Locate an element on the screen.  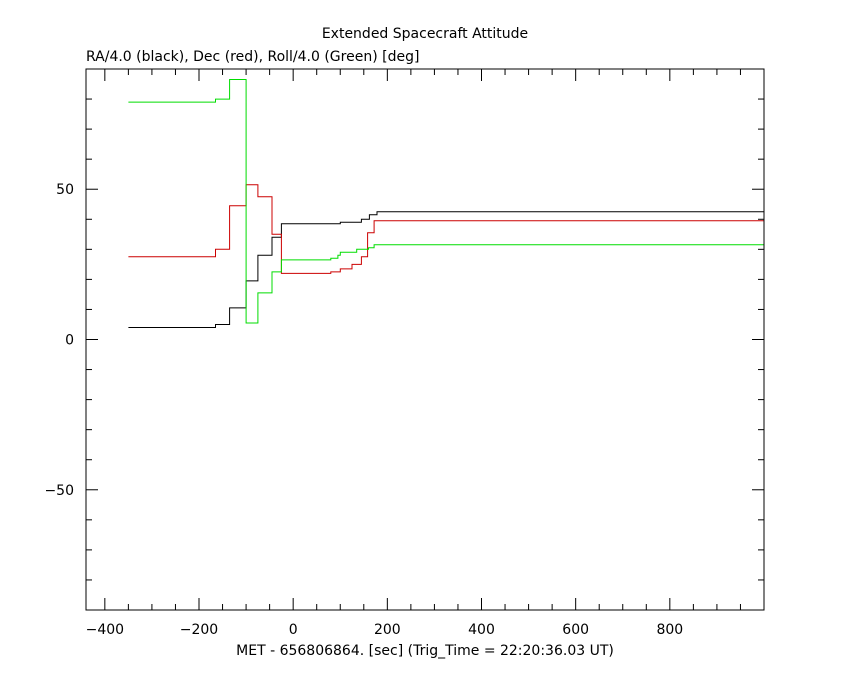
x-tick-label: 200 is located at coordinates (387, 630).